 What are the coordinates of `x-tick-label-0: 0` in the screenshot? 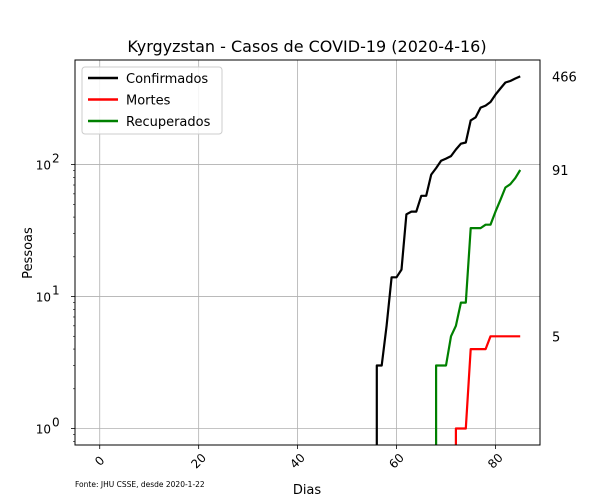 It's located at (99, 460).